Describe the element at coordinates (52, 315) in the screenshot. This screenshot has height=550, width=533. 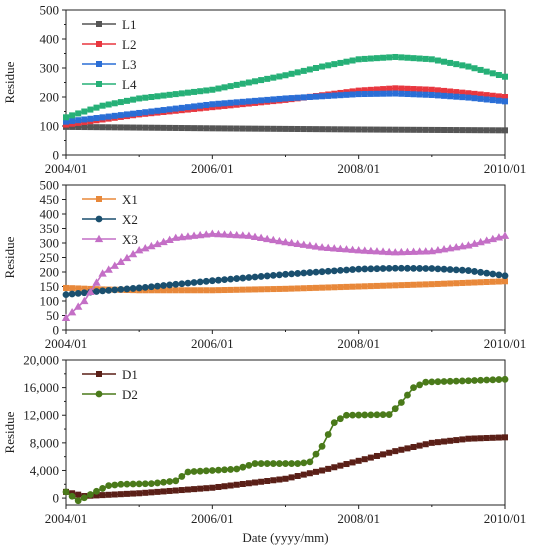
I see `y-tick-label: 50` at that location.